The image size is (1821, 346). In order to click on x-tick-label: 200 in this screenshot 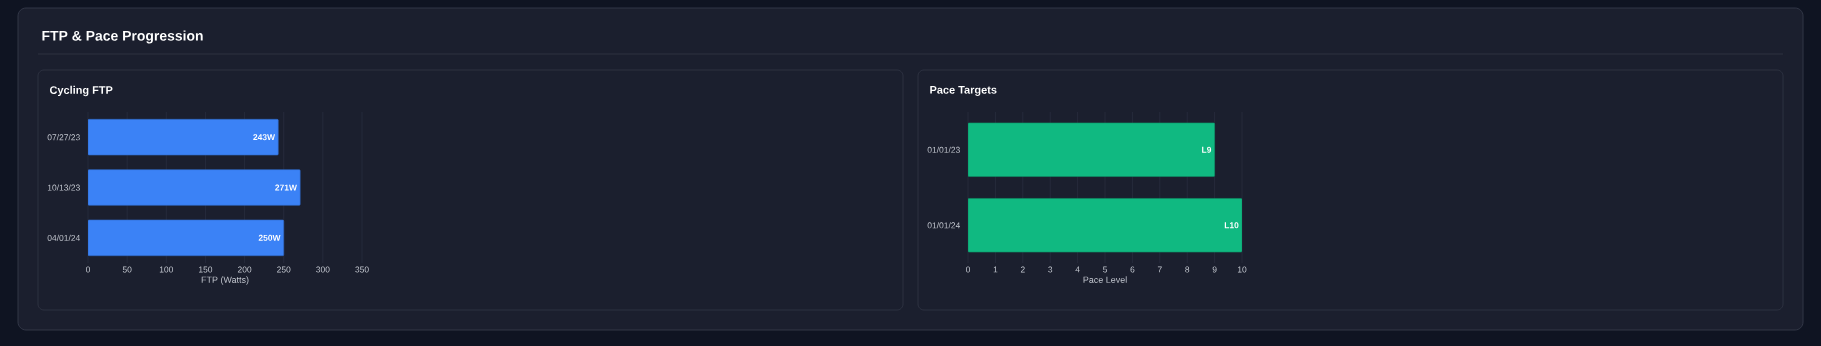, I will do `click(244, 269)`.